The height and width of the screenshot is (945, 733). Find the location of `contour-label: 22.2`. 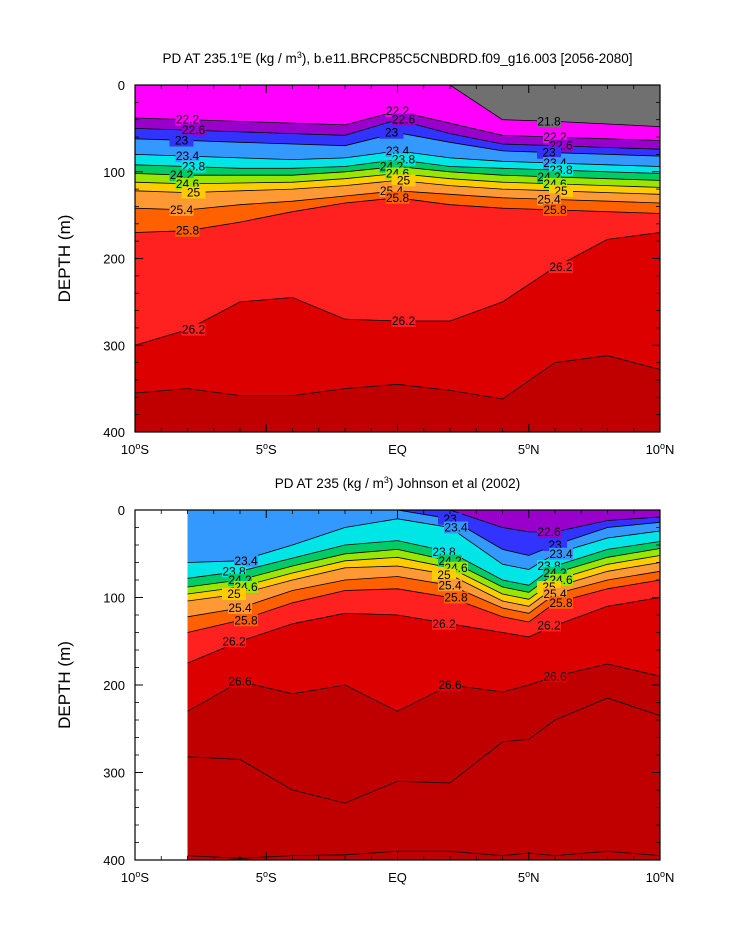

contour-label: 22.2 is located at coordinates (188, 120).